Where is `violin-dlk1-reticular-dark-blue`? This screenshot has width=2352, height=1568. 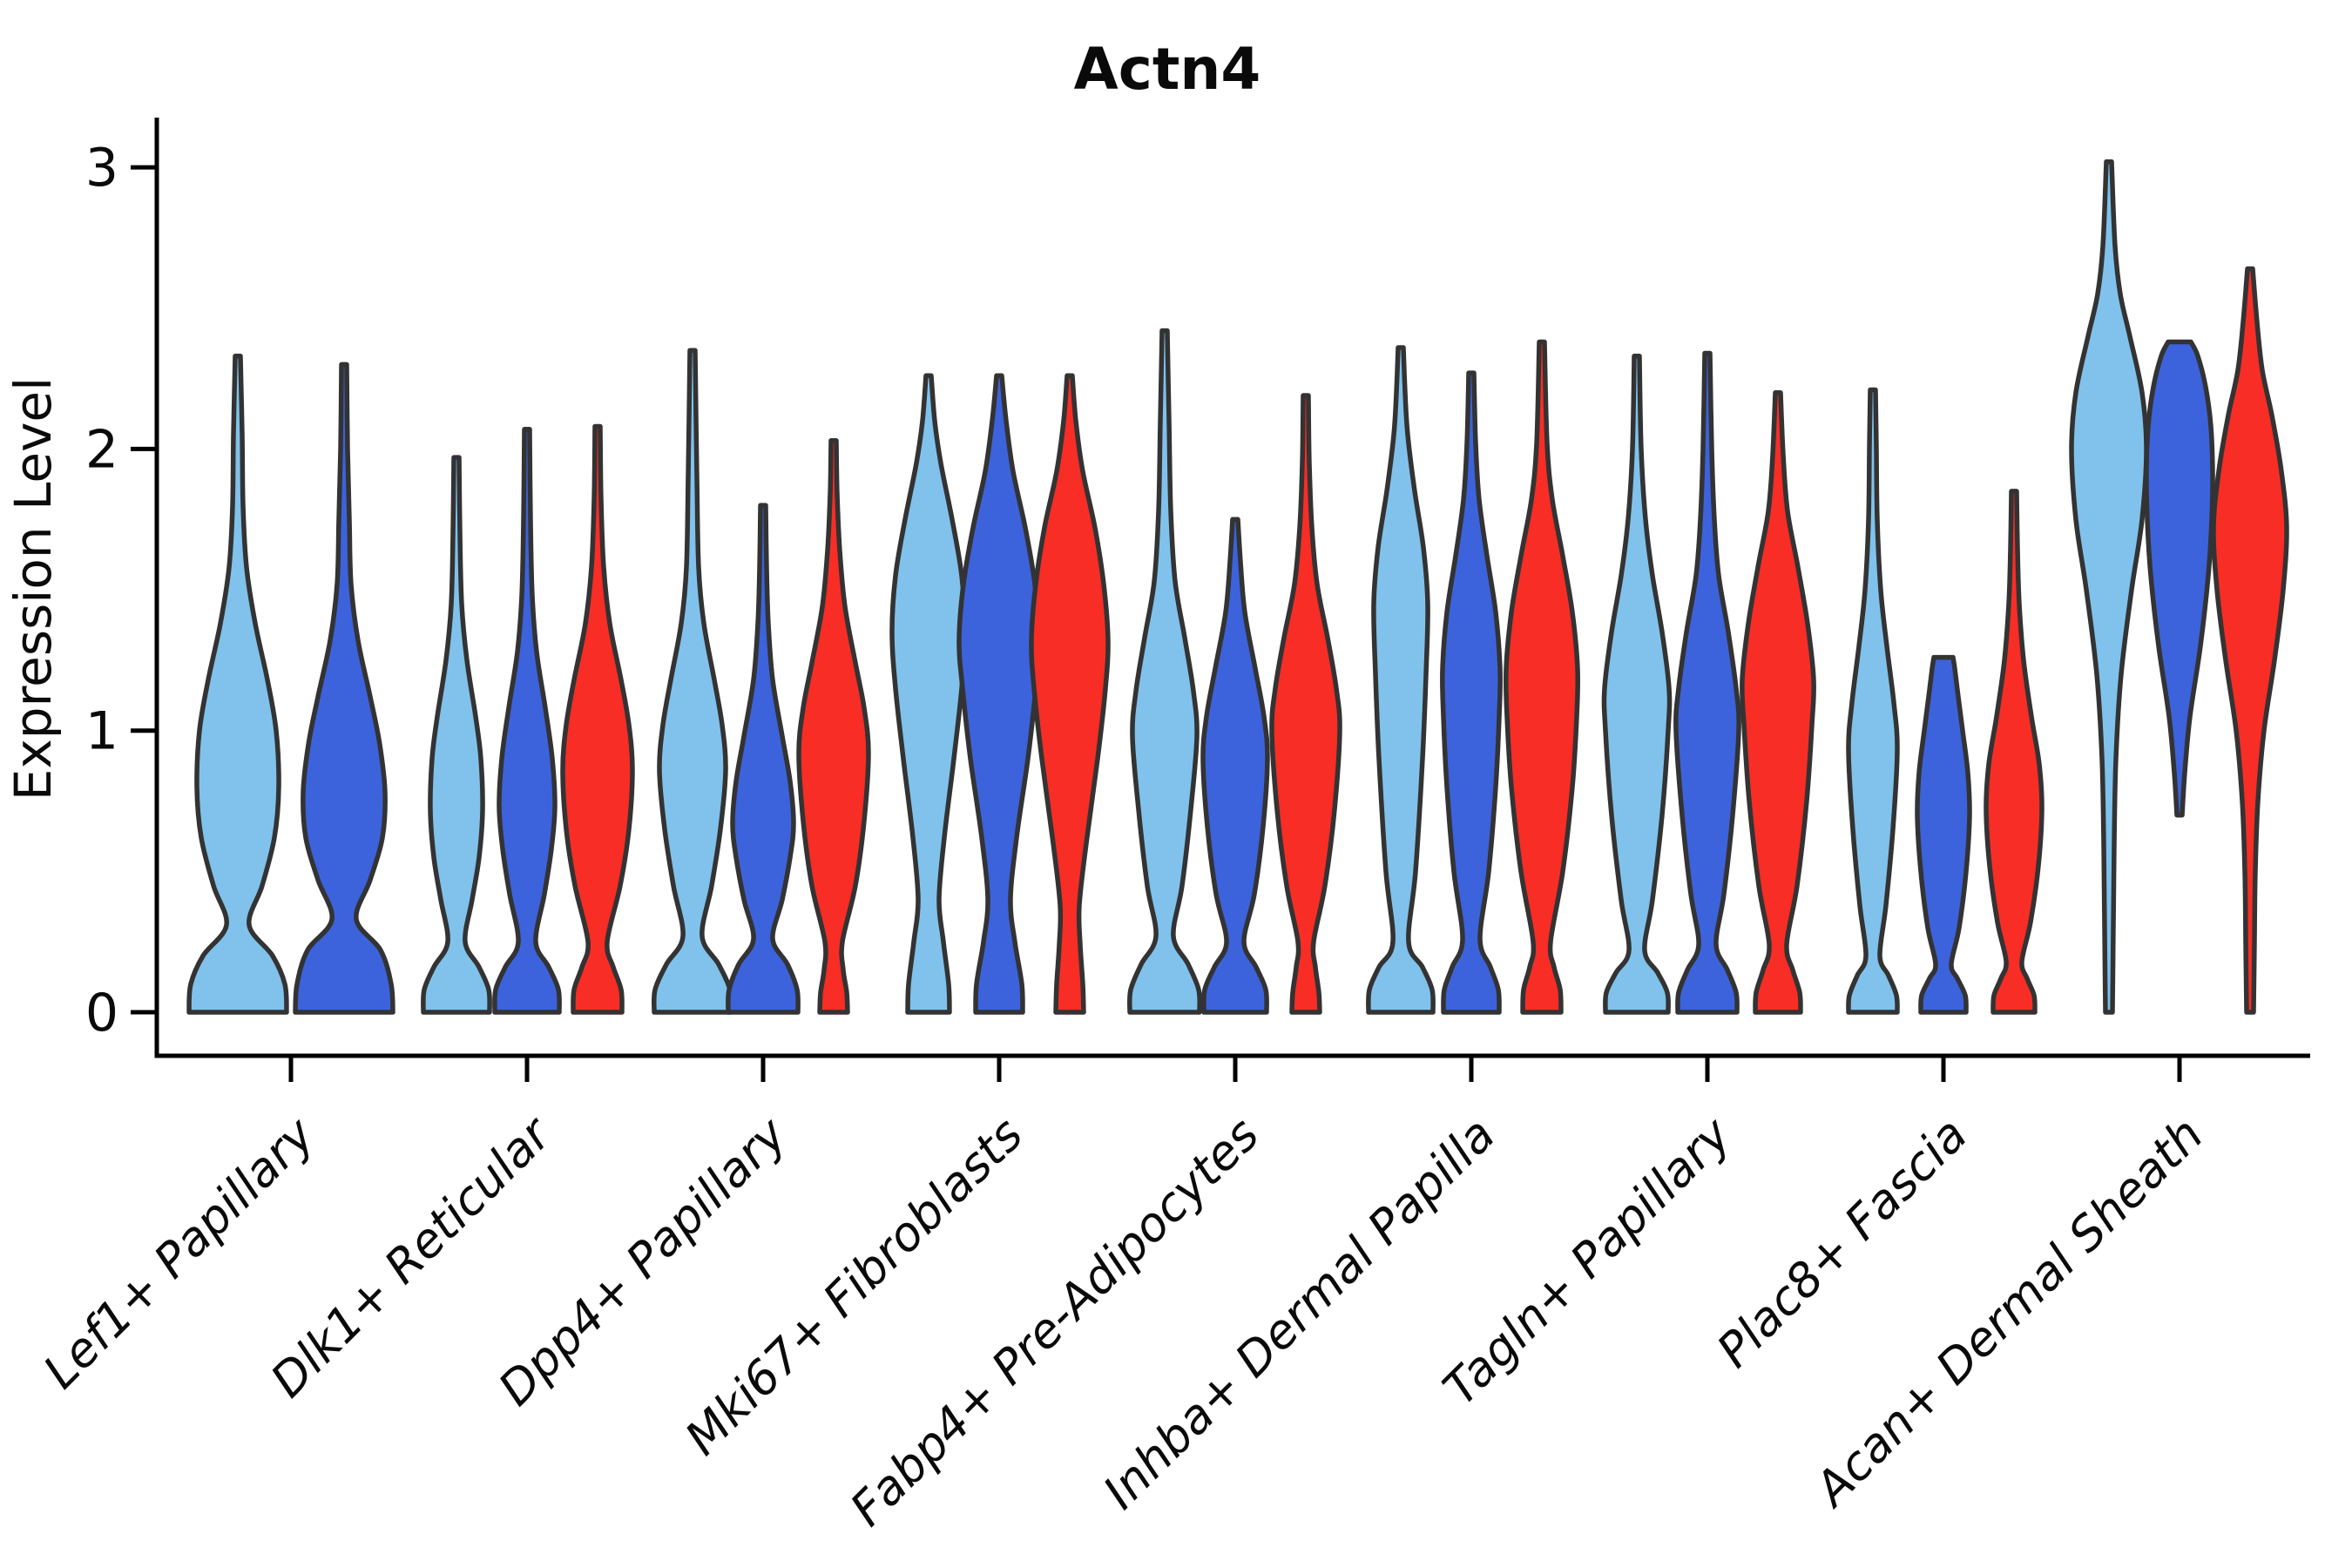 violin-dlk1-reticular-dark-blue is located at coordinates (527, 721).